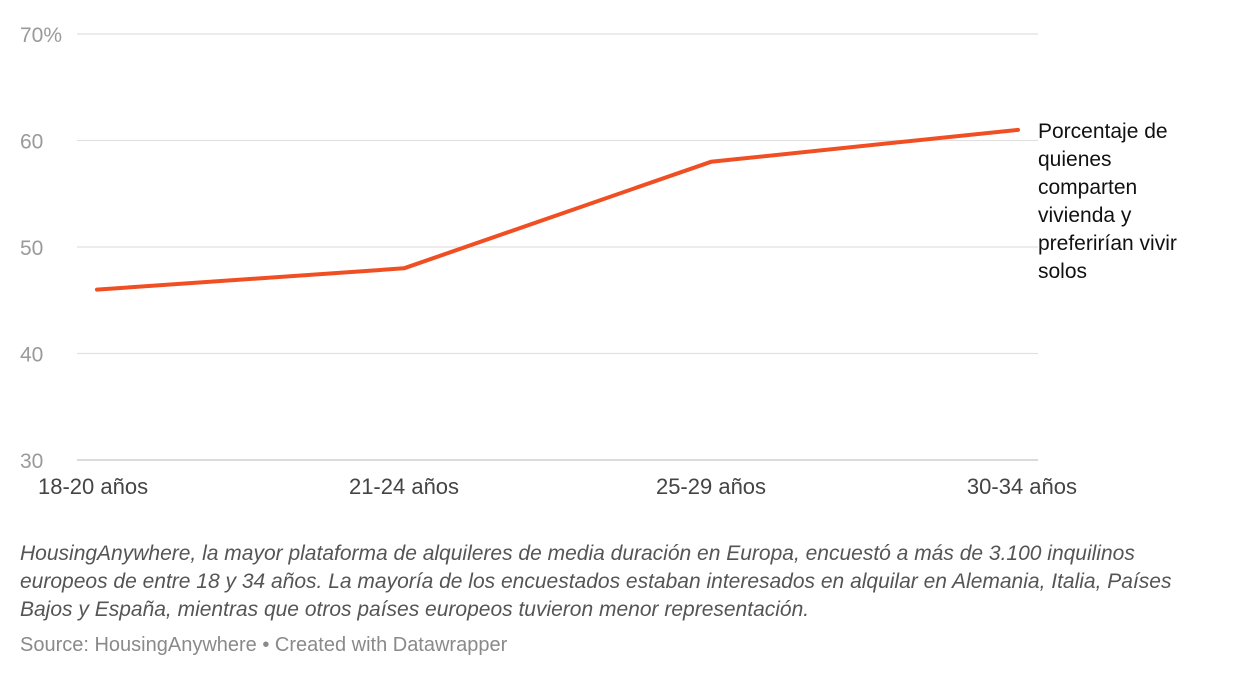 Image resolution: width=1240 pixels, height=680 pixels. What do you see at coordinates (1022, 486) in the screenshot?
I see `x-tick-label: 30-34 años` at bounding box center [1022, 486].